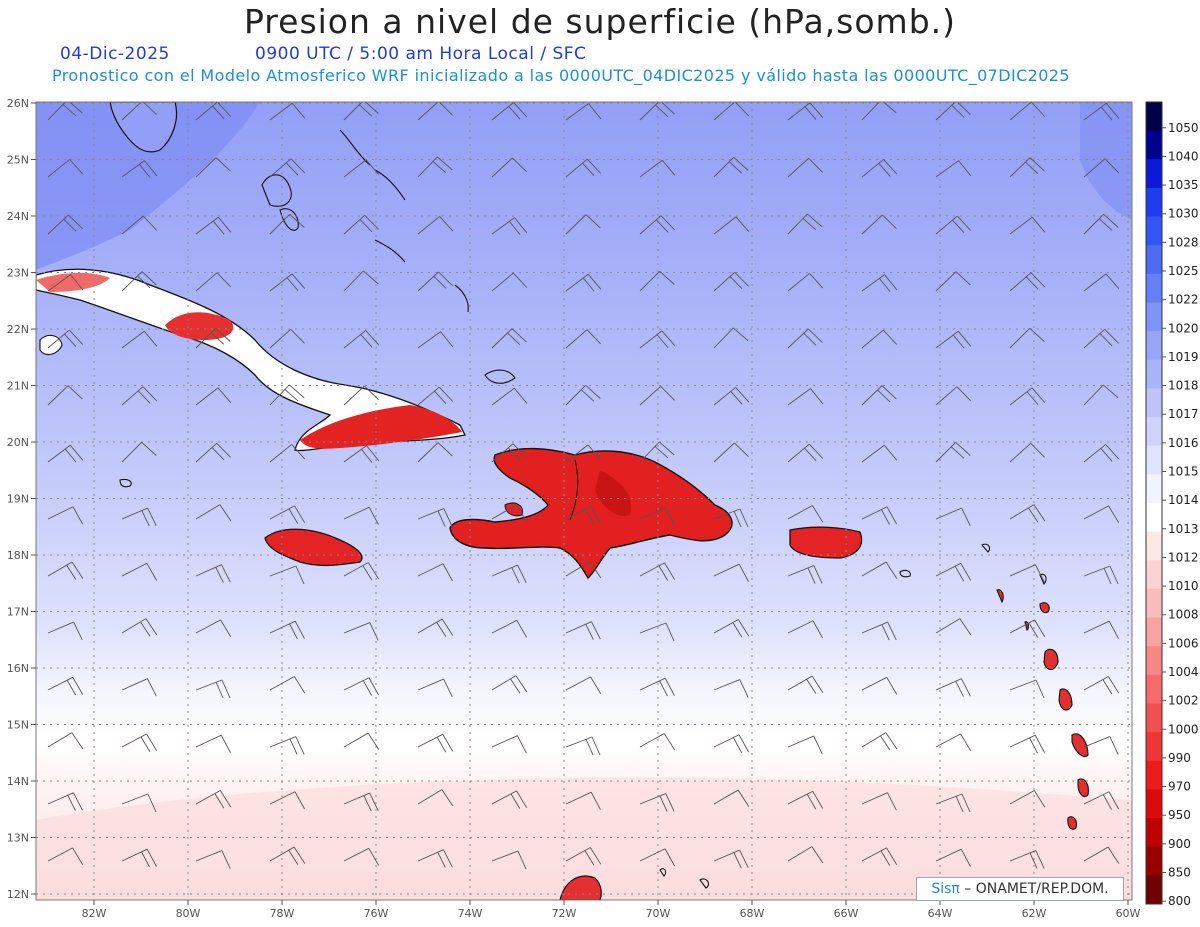 This screenshot has height=927, width=1200. I want to click on colorbar-label: 1004, so click(1183, 672).